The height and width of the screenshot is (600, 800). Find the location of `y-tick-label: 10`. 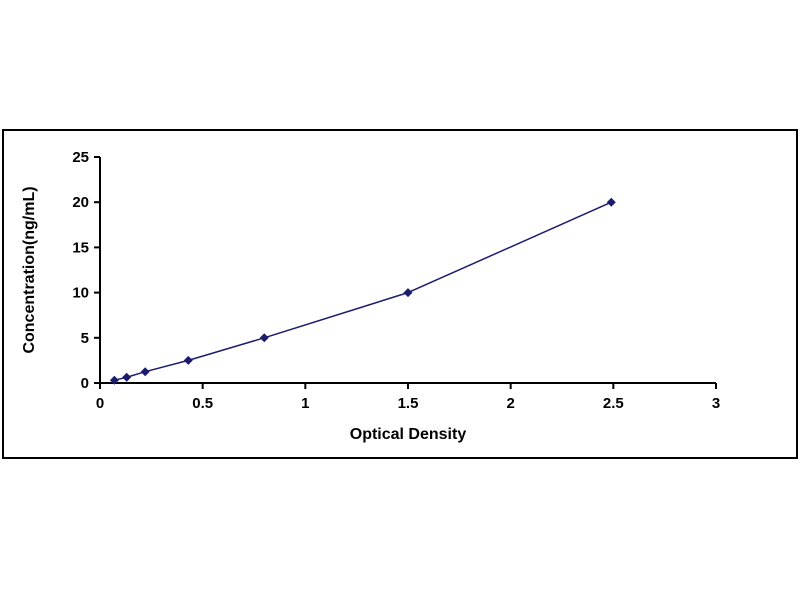

y-tick-label: 10 is located at coordinates (80, 293).